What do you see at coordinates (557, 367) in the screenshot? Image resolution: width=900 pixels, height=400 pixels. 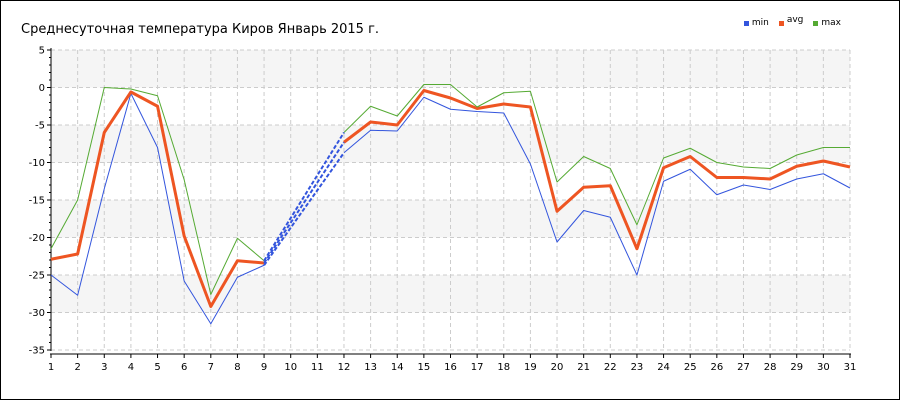 I see `x-tick-label: 20` at bounding box center [557, 367].